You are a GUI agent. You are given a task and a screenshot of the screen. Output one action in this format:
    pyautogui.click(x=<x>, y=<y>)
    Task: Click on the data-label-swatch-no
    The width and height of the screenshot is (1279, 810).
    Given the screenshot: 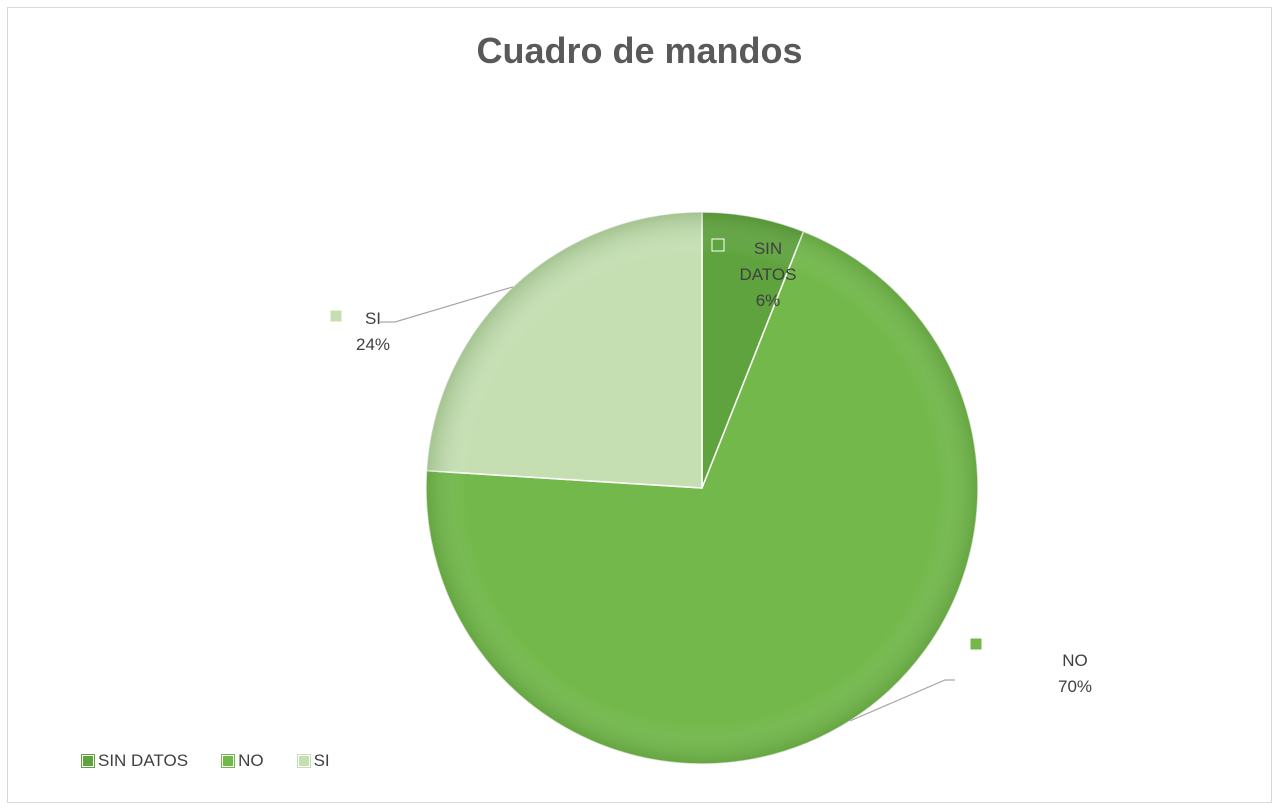 What is the action you would take?
    pyautogui.click(x=976, y=644)
    